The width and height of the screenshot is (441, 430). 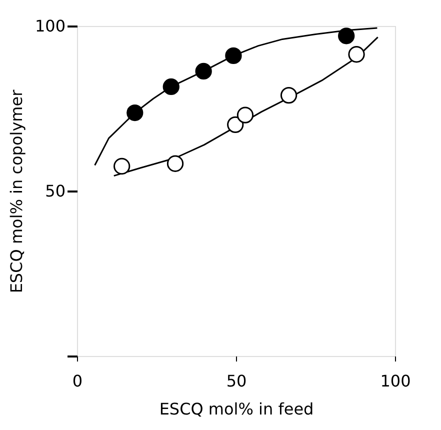 What do you see at coordinates (16, 191) in the screenshot?
I see `y-axis-title: ESCQ mol% in copolymer` at bounding box center [16, 191].